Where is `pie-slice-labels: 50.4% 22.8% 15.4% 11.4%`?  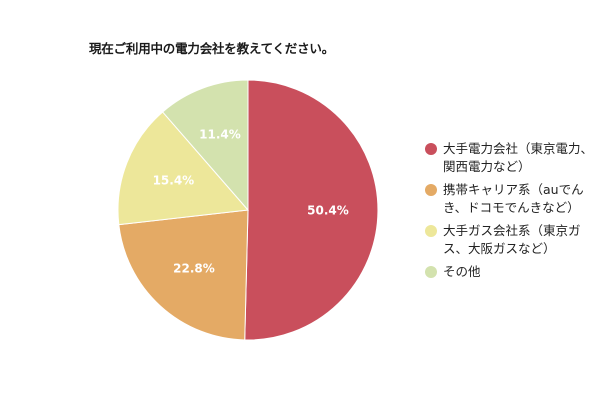
pie-slice-labels: 50.4% 22.8% 15.4% 11.4% is located at coordinates (251, 202).